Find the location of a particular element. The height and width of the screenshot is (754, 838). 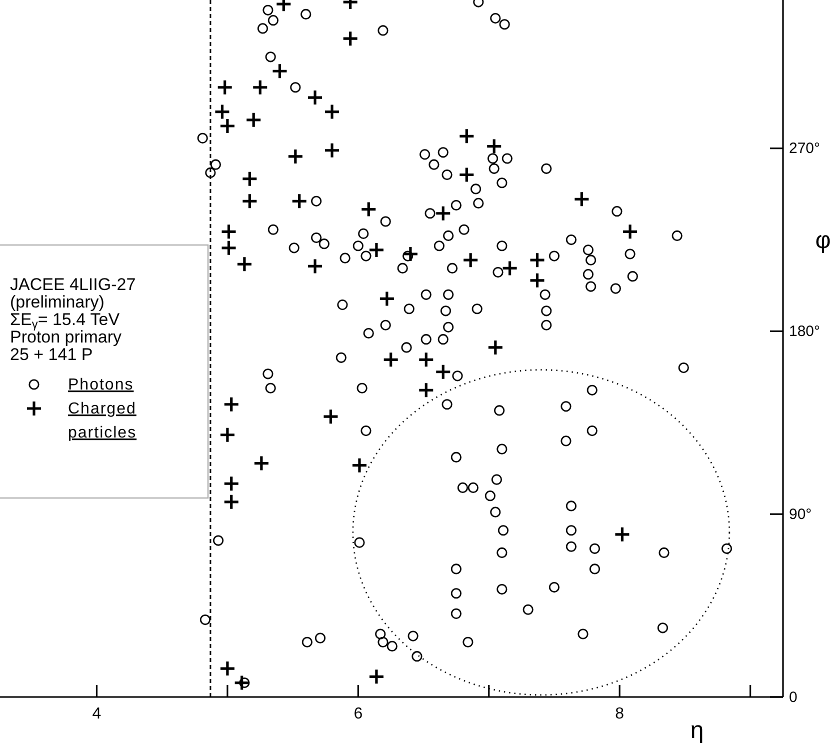

y-tick-label: 0 is located at coordinates (793, 697).